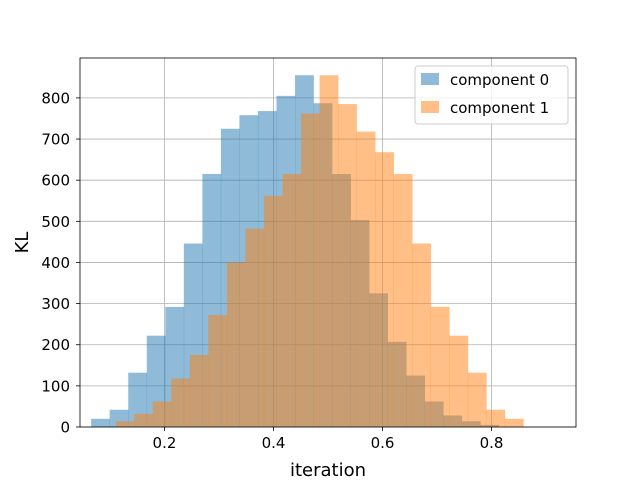 Image resolution: width=640 pixels, height=485 pixels. I want to click on legend: component 0 component 1, so click(491, 95).